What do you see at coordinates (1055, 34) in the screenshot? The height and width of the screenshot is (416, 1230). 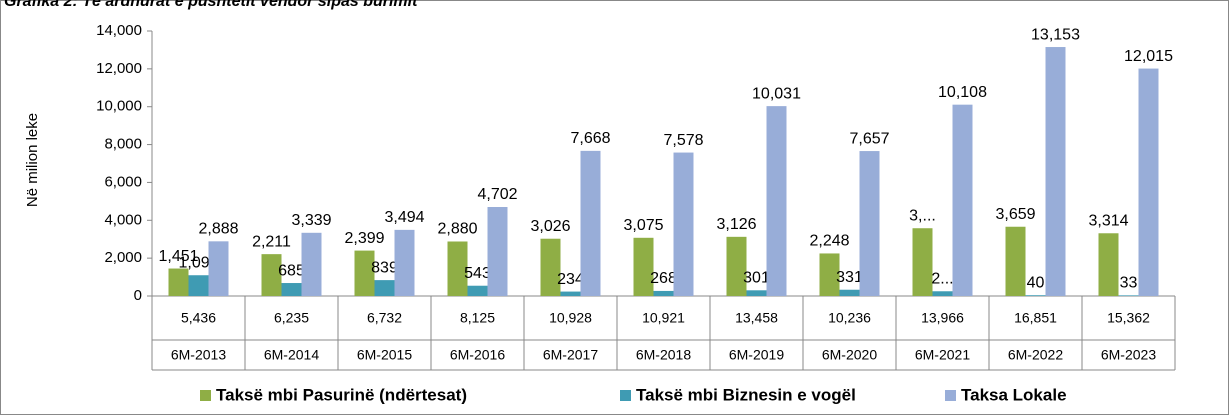 I see `data-label: 13,153` at bounding box center [1055, 34].